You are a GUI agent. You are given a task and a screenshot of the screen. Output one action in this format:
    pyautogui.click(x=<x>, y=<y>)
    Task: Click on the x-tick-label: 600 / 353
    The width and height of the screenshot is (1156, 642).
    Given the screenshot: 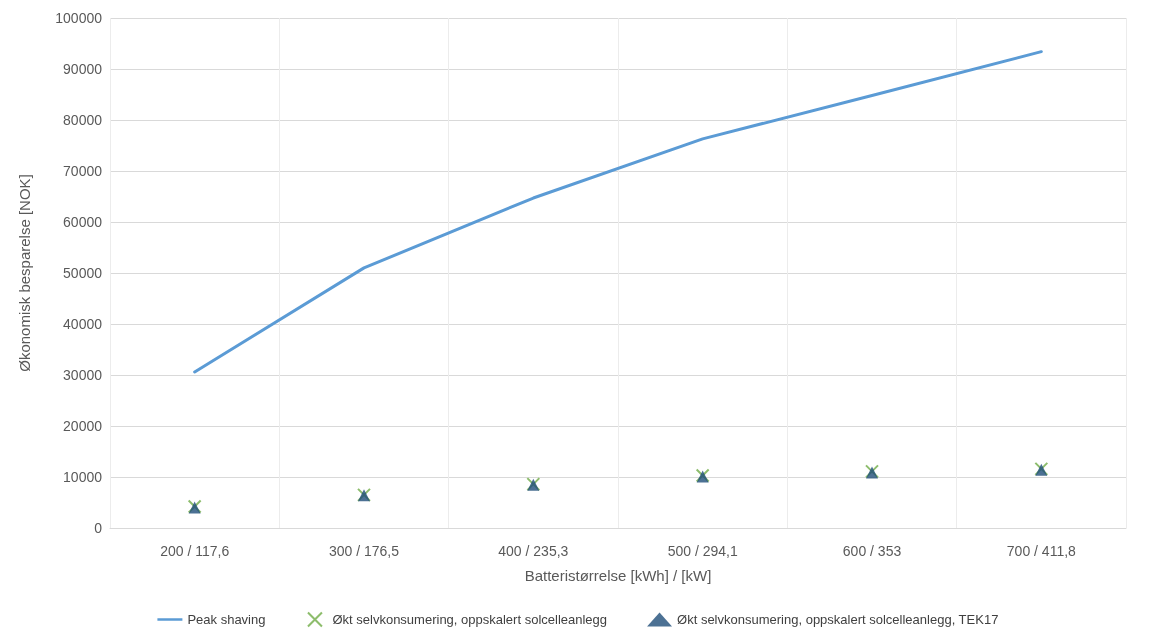 What is the action you would take?
    pyautogui.click(x=872, y=551)
    